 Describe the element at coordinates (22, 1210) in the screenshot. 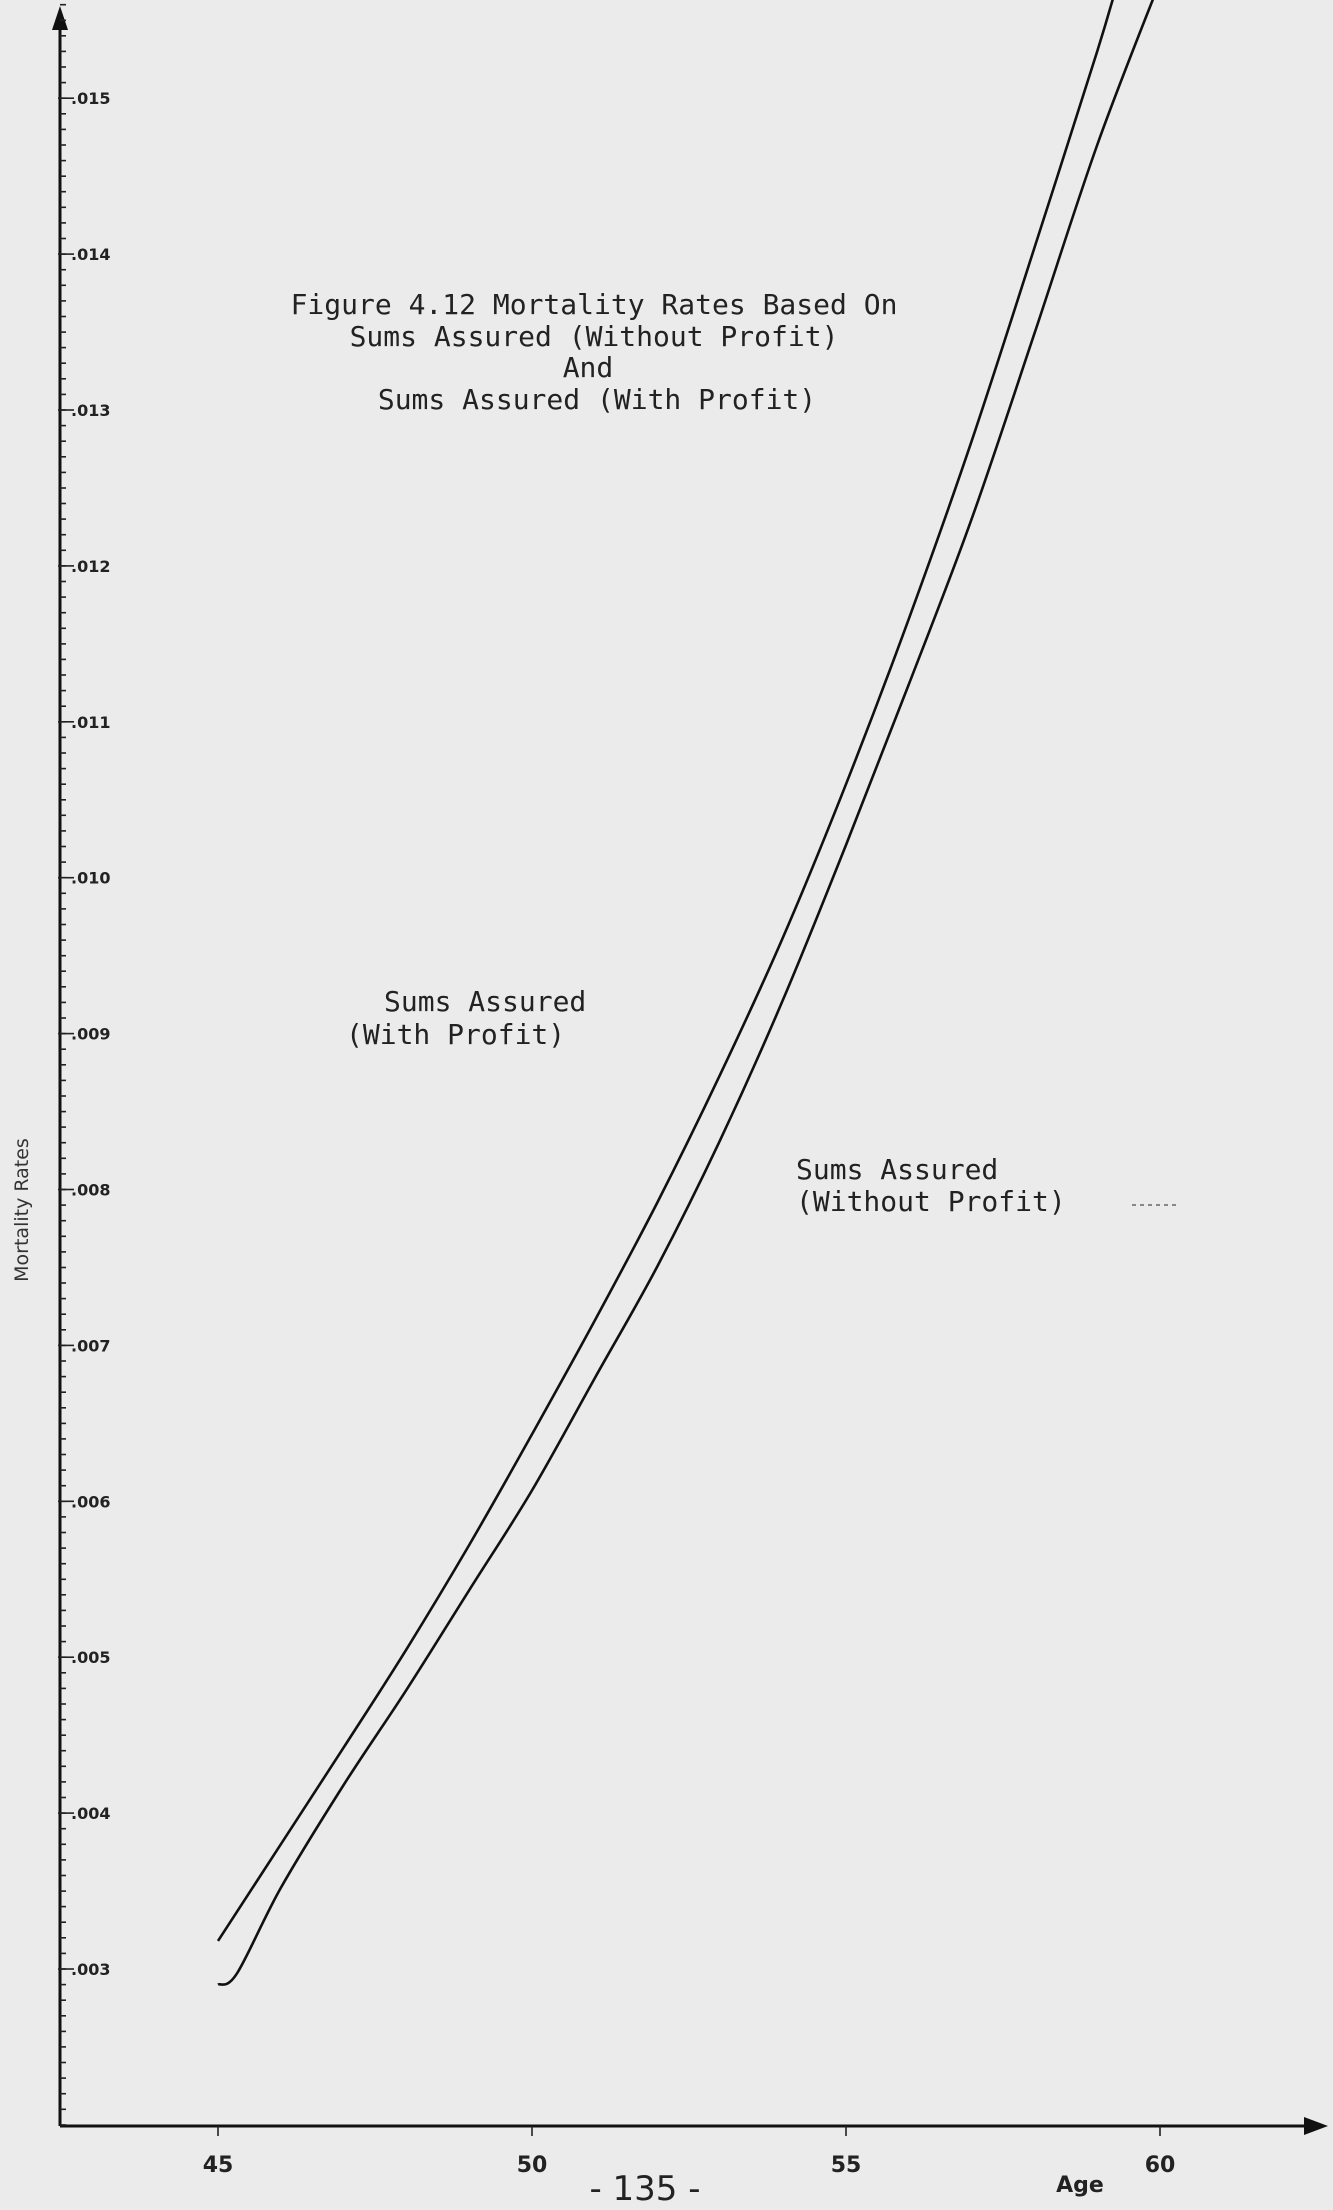

I see `y-axis-label: Mortality Rates` at that location.